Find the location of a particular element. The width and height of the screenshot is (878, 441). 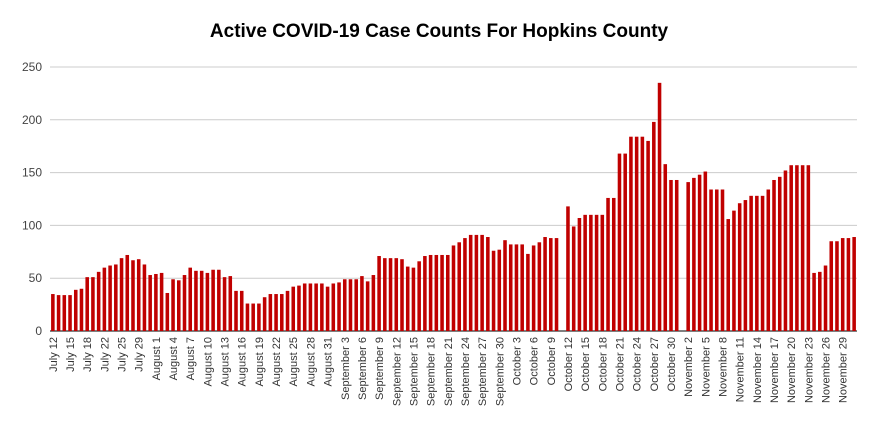

x-tick-label: October 30 is located at coordinates (672, 364).